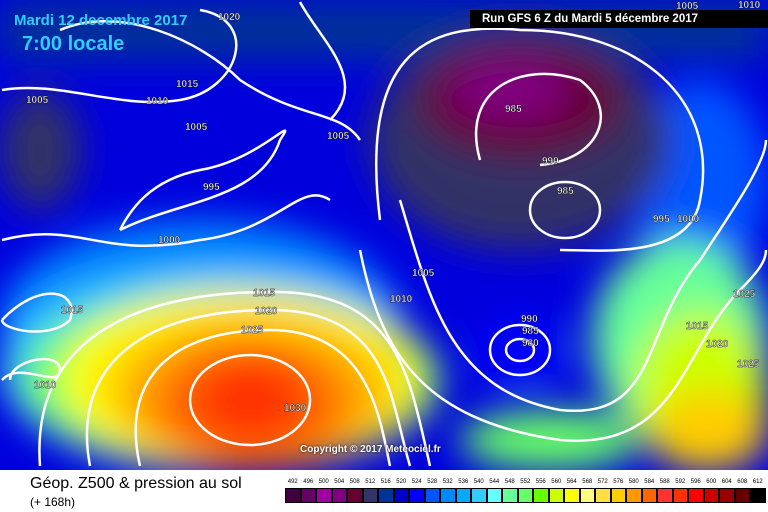  Describe the element at coordinates (136, 483) in the screenshot. I see `product-title: Géop. Z500 & pression au sol` at that location.